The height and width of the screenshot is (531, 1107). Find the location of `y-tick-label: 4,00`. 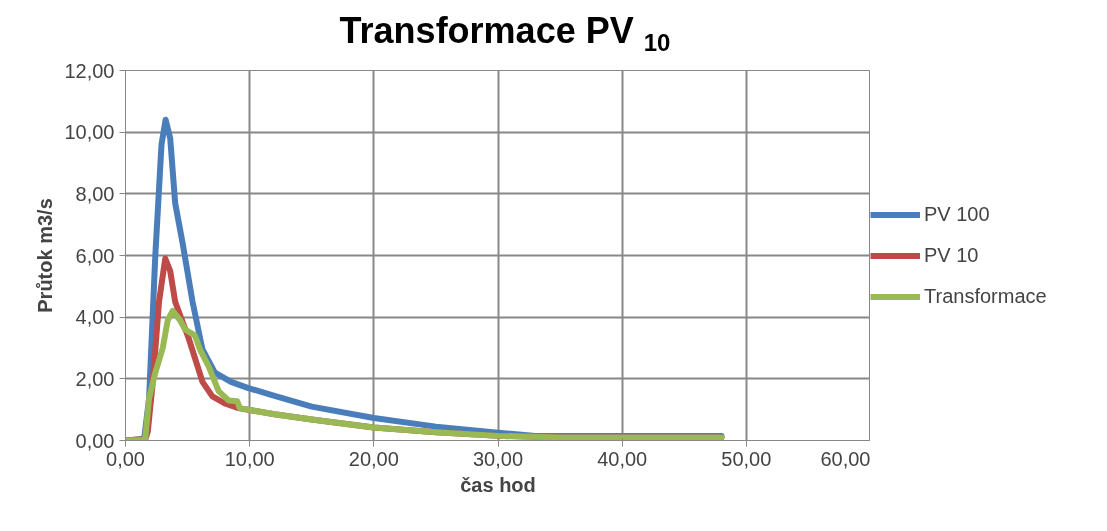

y-tick-label: 4,00 is located at coordinates (95, 317).